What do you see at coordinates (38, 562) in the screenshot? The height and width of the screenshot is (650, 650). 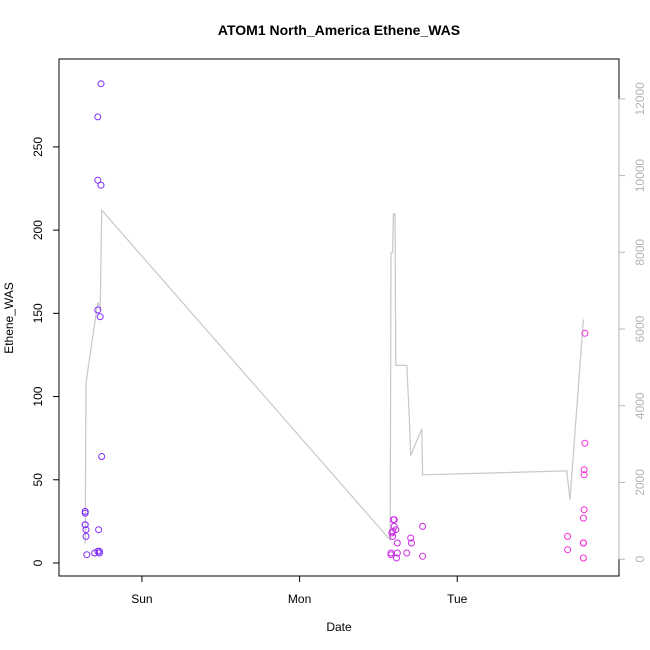 I see `y-tick-label: 0` at bounding box center [38, 562].